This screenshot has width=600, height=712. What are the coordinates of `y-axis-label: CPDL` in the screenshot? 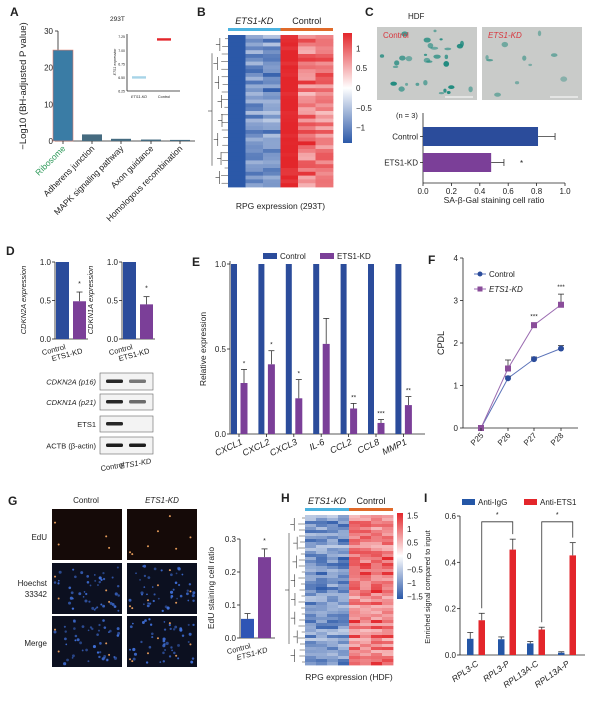 It's located at (441, 343).